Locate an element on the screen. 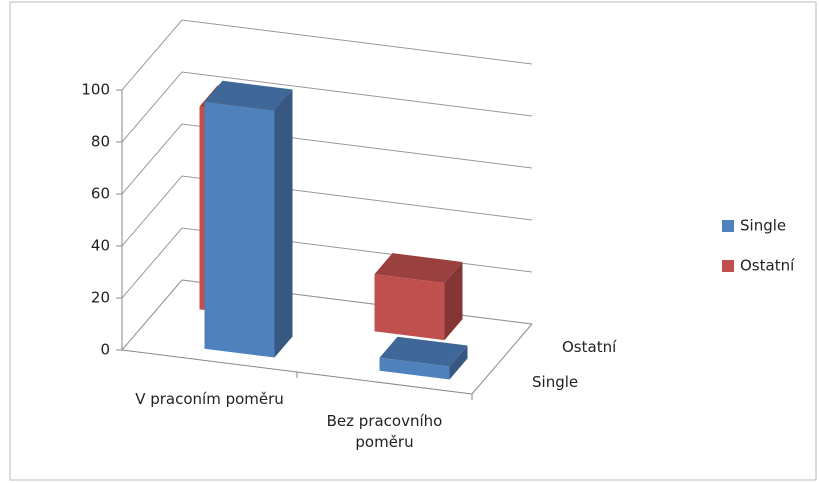  depth-label: Ostatní is located at coordinates (589, 347).